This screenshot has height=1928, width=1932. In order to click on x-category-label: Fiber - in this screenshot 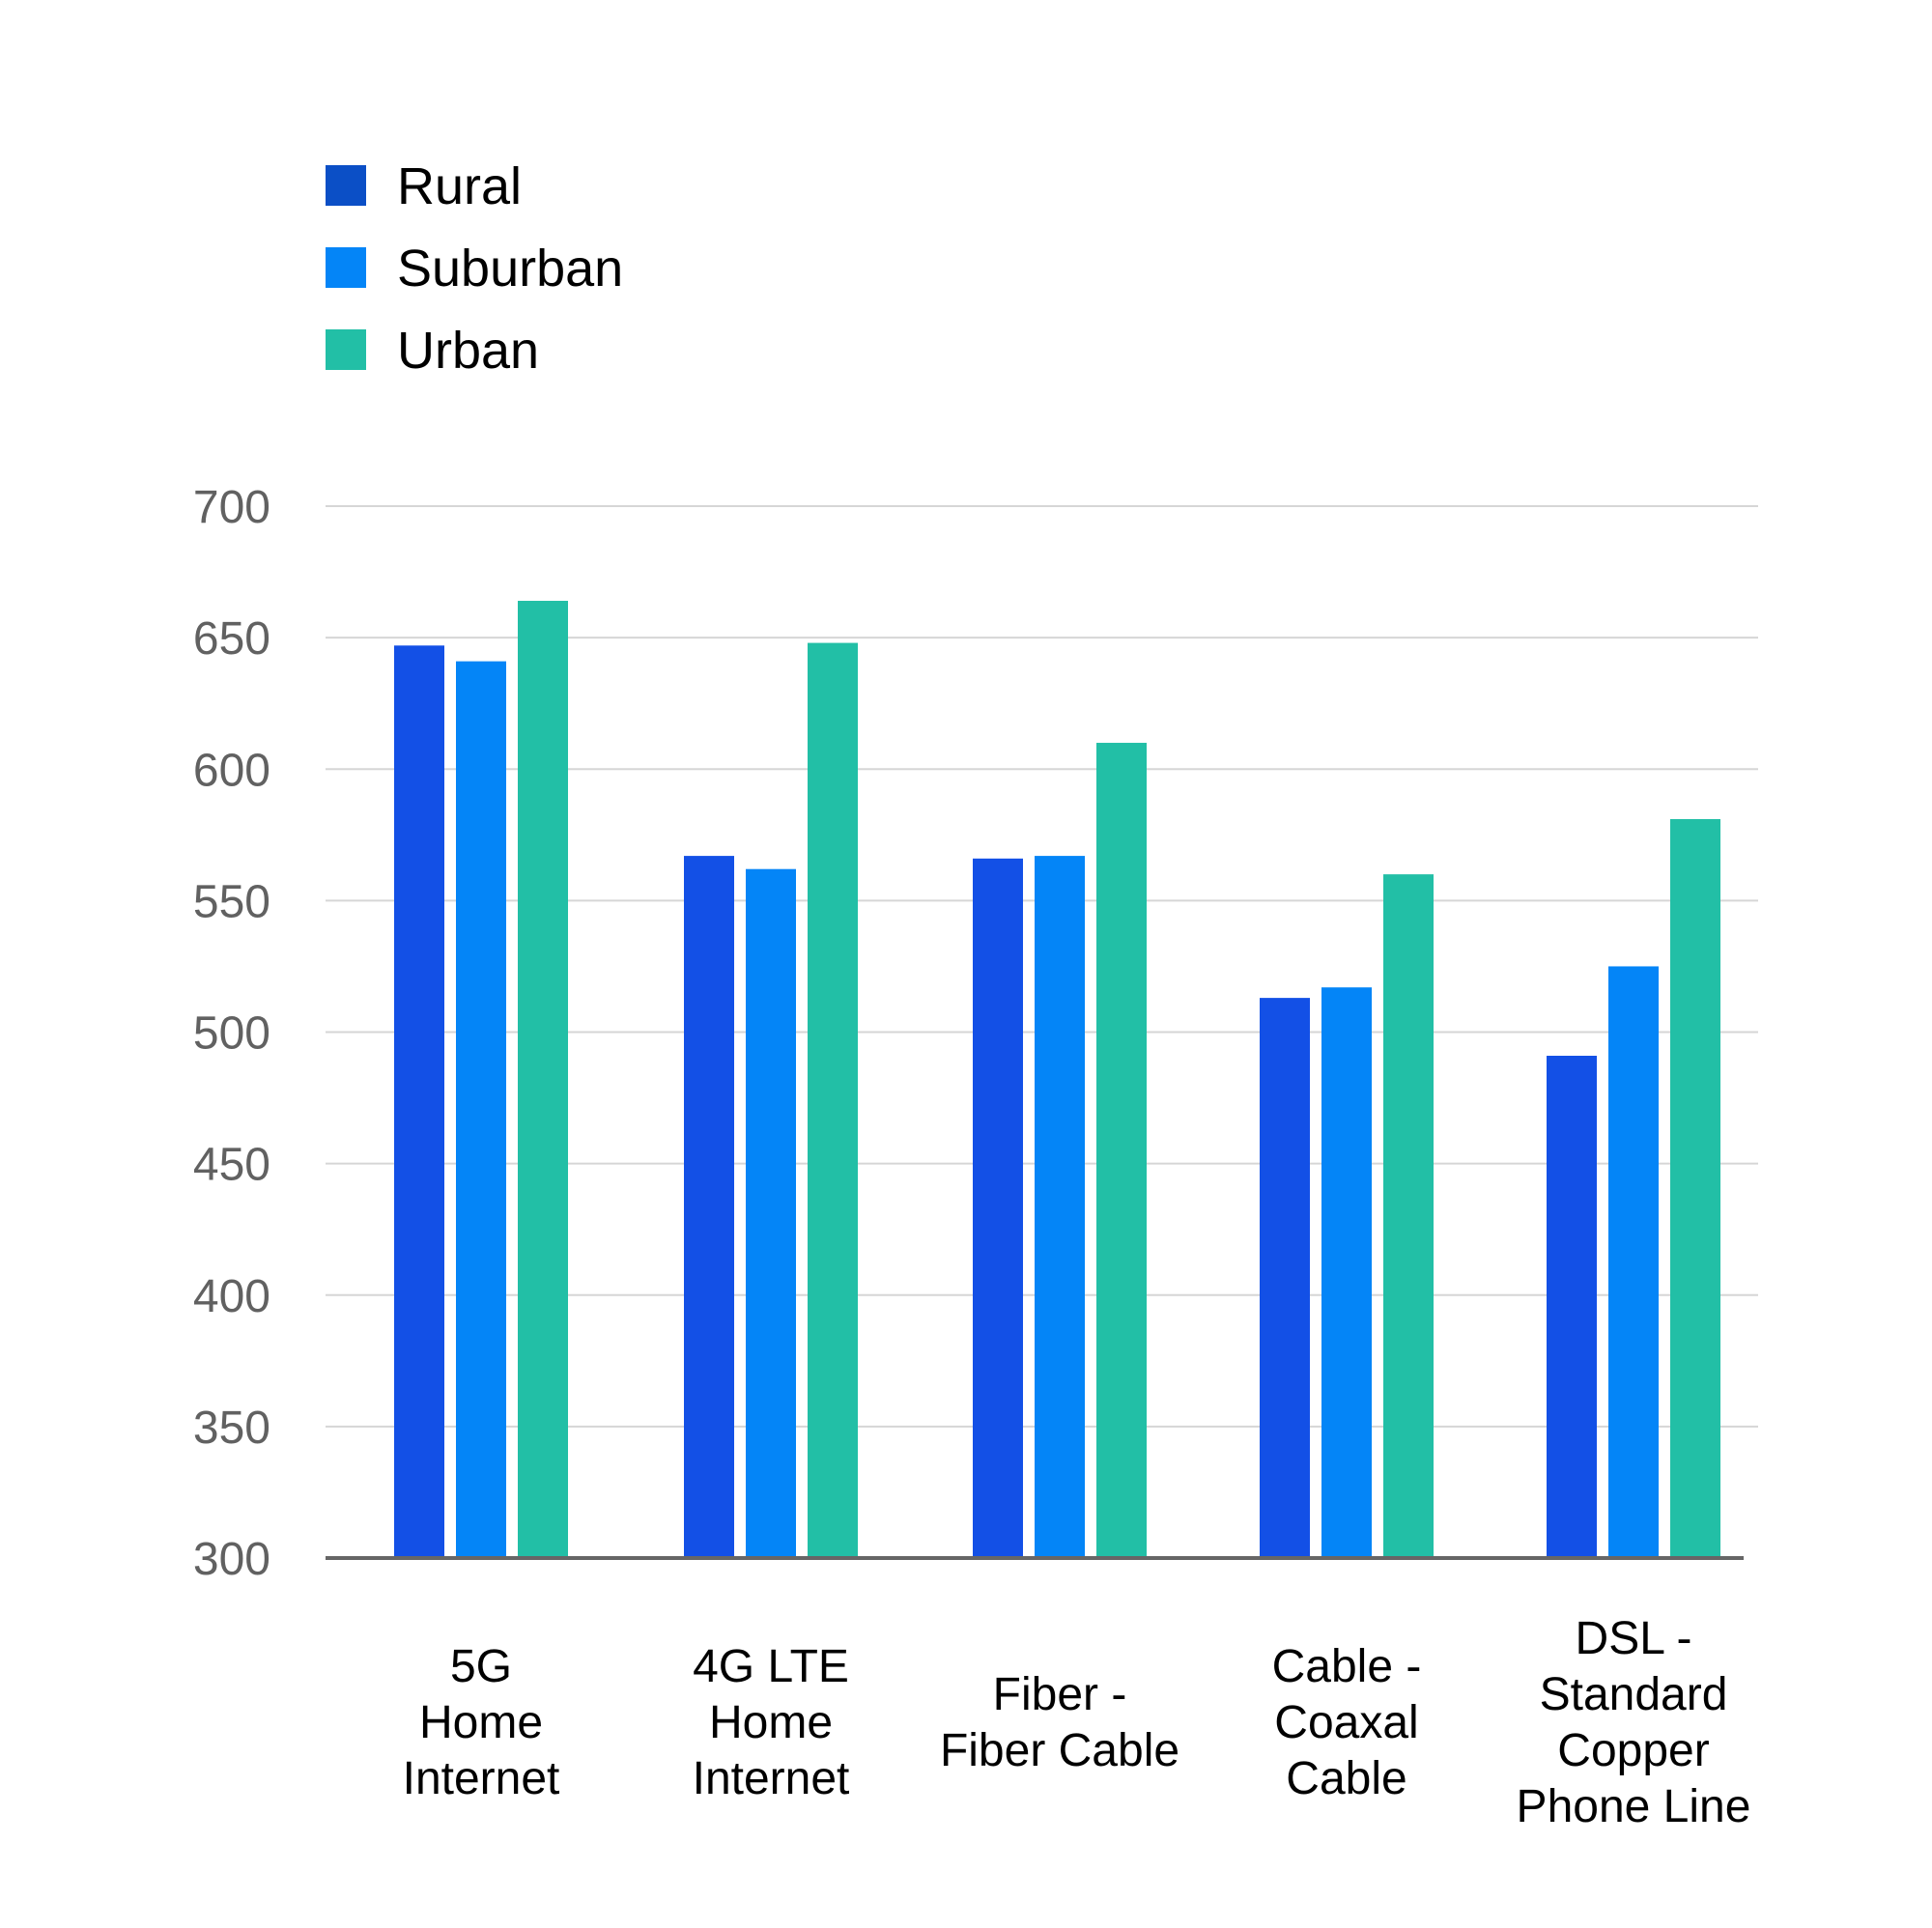, I will do `click(1060, 1695)`.